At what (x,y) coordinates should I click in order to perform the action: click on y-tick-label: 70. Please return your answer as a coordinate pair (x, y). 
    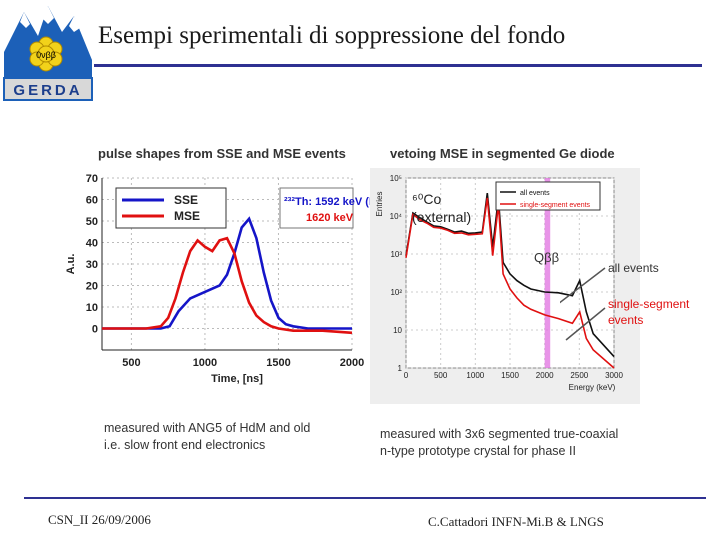
    Looking at the image, I should click on (92, 179).